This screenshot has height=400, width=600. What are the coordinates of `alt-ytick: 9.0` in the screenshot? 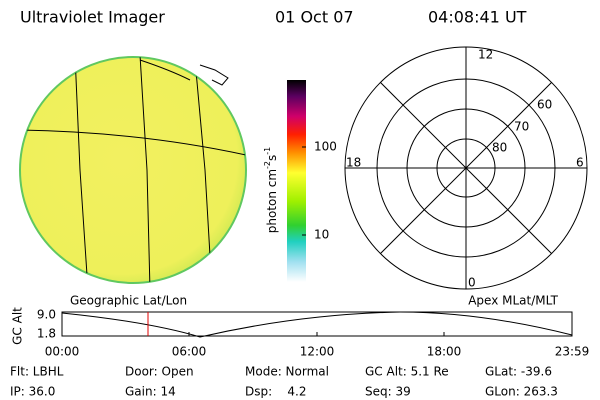 It's located at (46, 315).